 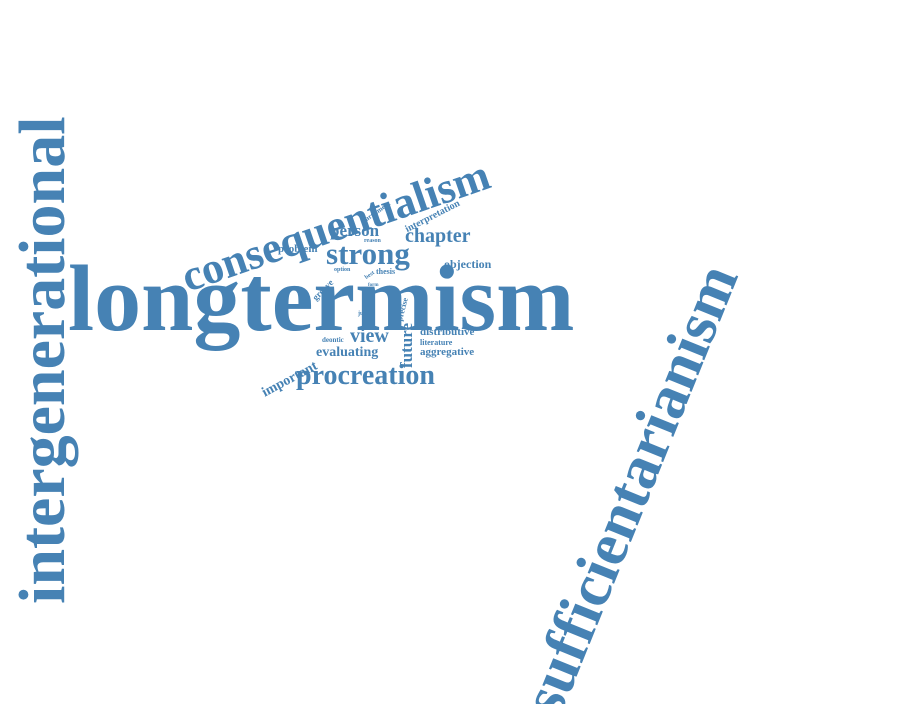 I want to click on word-evaluating: evaluating, so click(x=347, y=352).